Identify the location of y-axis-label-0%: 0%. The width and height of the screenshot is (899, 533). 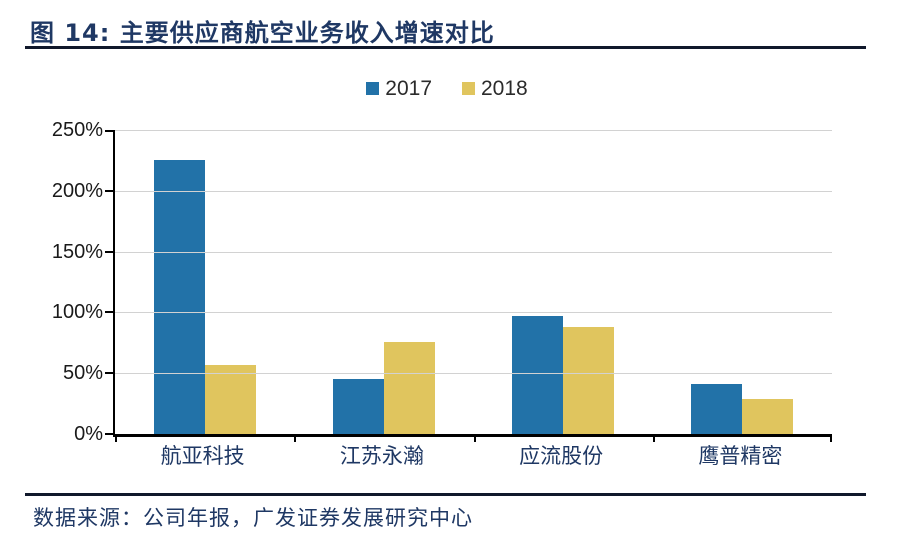
(88, 434).